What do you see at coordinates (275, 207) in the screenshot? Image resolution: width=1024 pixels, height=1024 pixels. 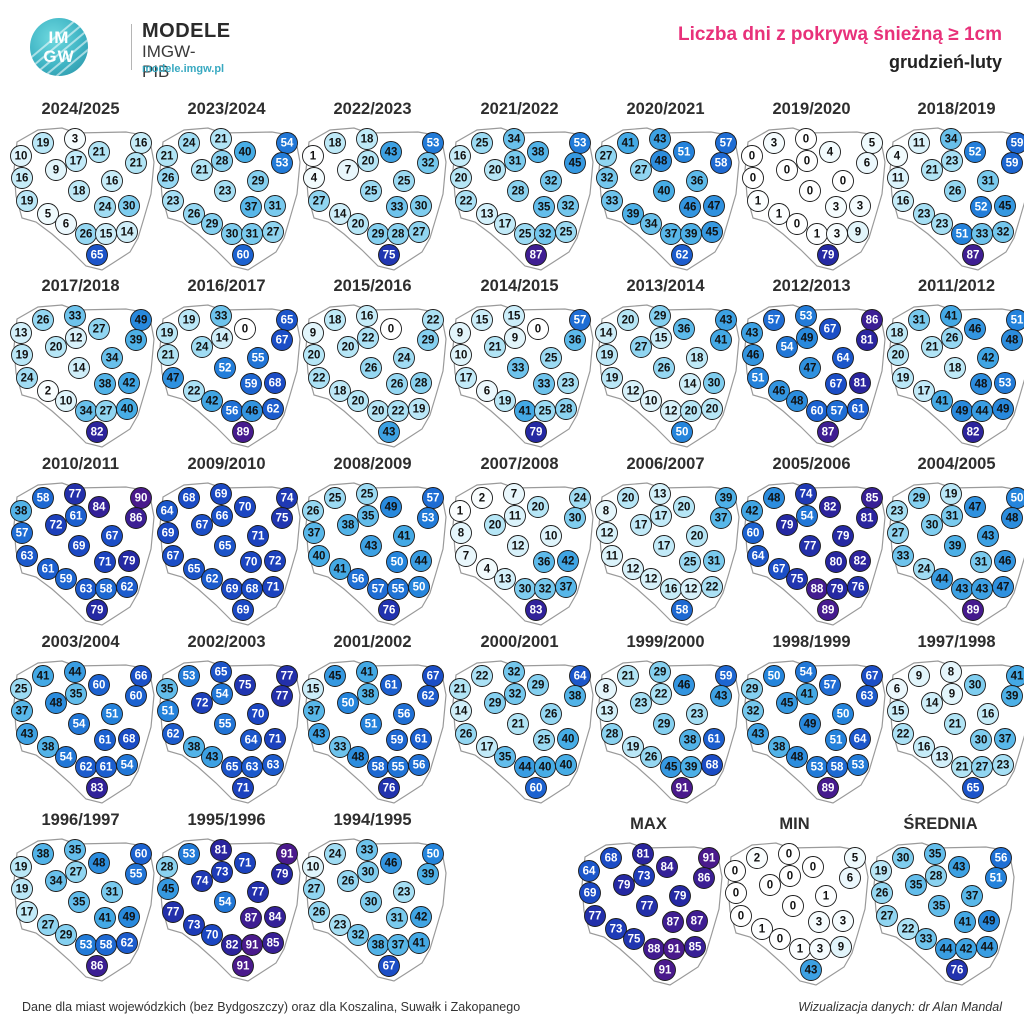 I see `city-value: 31` at bounding box center [275, 207].